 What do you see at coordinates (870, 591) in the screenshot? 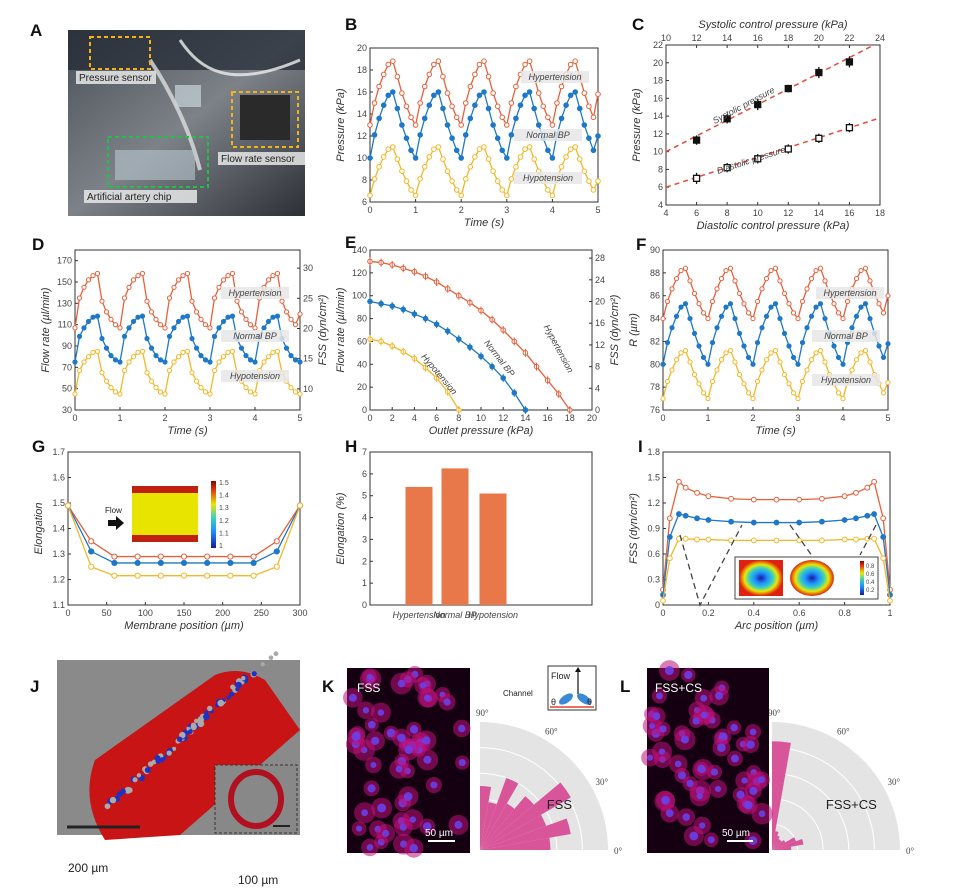
I see `colorbar-tick: 0.2` at bounding box center [870, 591].